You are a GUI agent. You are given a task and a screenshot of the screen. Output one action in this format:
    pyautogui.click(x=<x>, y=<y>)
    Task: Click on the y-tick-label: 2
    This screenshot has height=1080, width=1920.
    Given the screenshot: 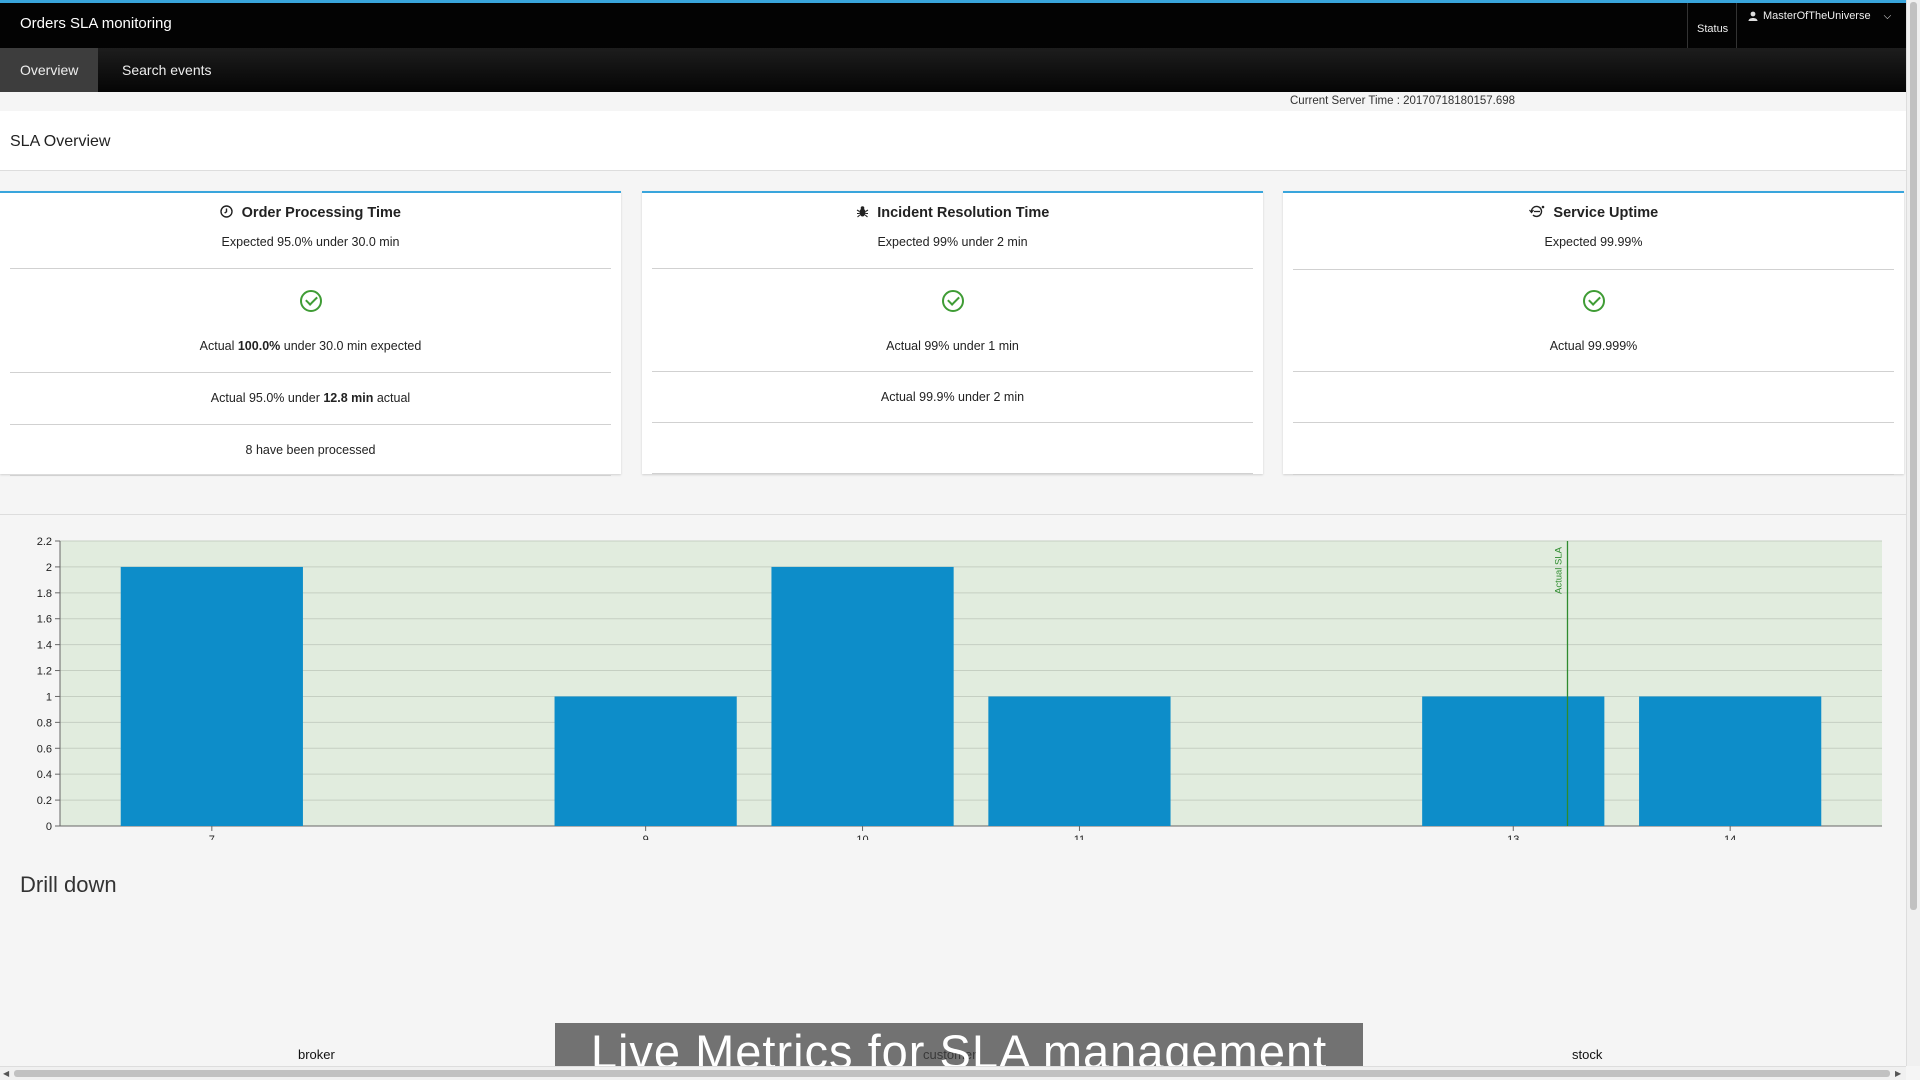 What is the action you would take?
    pyautogui.click(x=49, y=568)
    